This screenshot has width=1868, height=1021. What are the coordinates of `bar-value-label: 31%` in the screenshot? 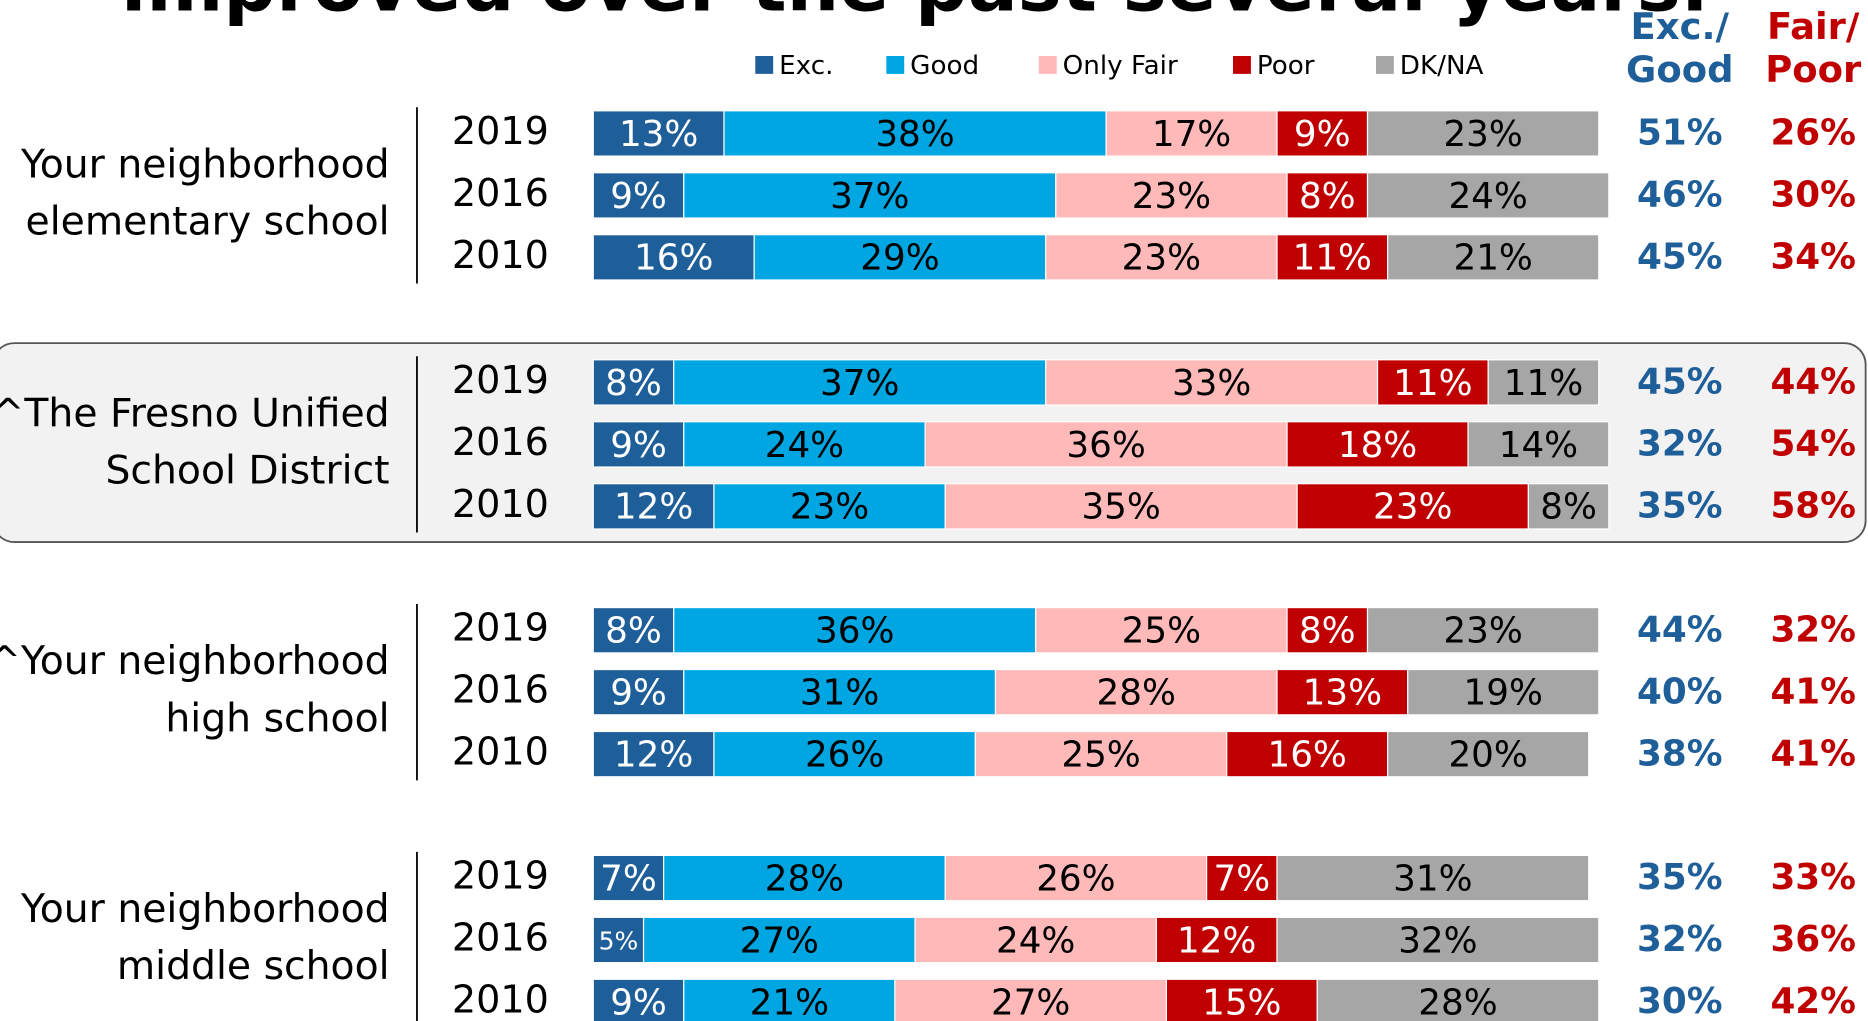 It's located at (1432, 878).